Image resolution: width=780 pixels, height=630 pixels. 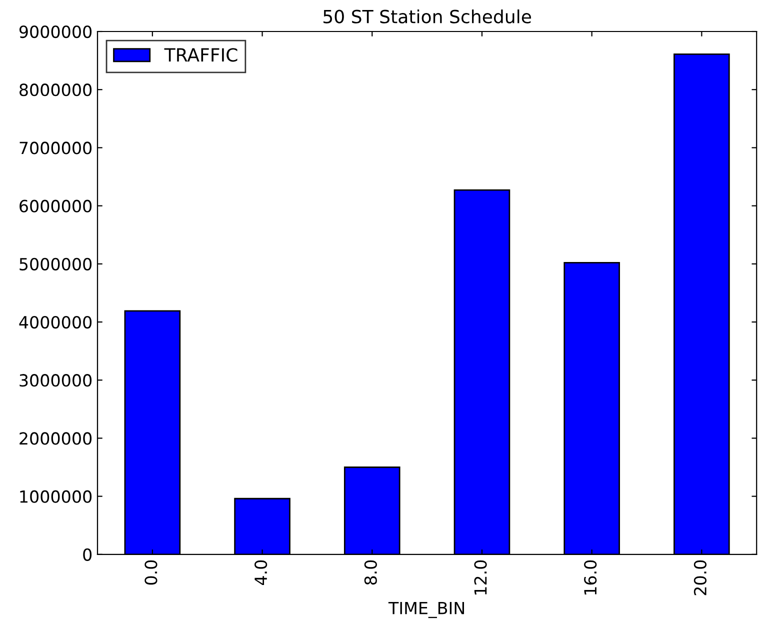 What do you see at coordinates (55, 31) in the screenshot?
I see `y-tick-label: 9000000` at bounding box center [55, 31].